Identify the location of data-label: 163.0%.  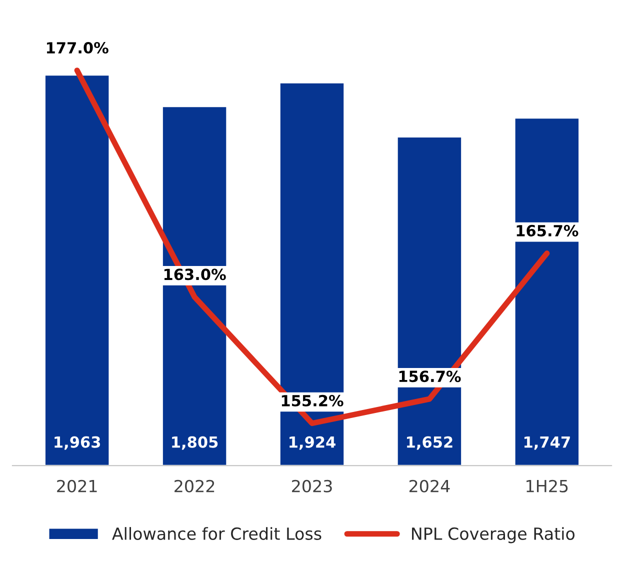
(195, 274).